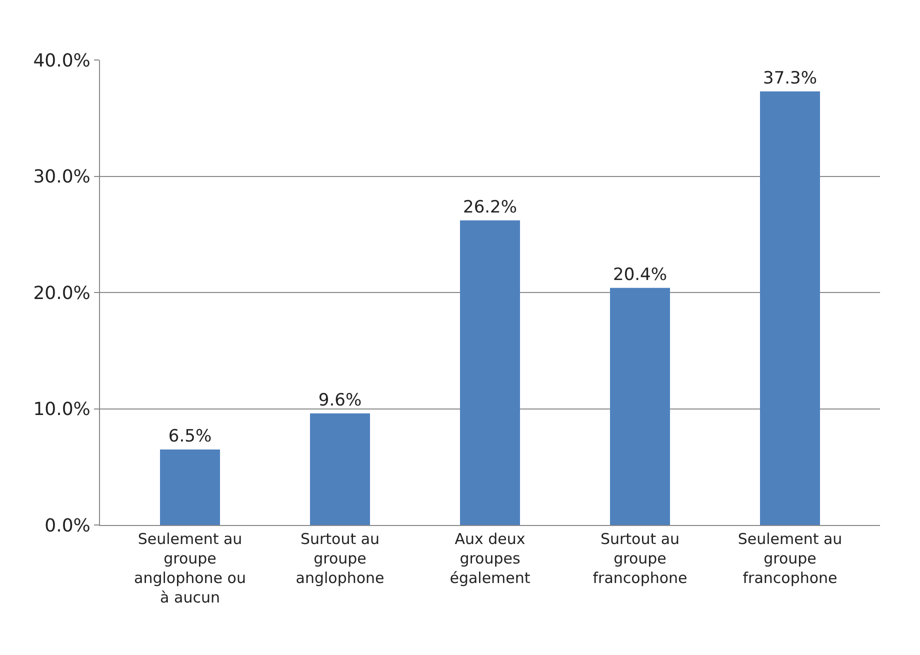  Describe the element at coordinates (67, 525) in the screenshot. I see `y-tick-label: 0.0%` at that location.